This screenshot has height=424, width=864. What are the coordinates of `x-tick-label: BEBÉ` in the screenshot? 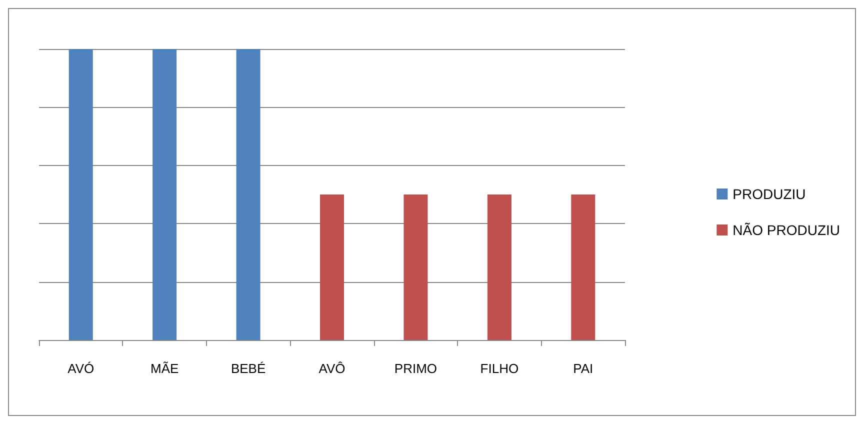 It's located at (248, 368).